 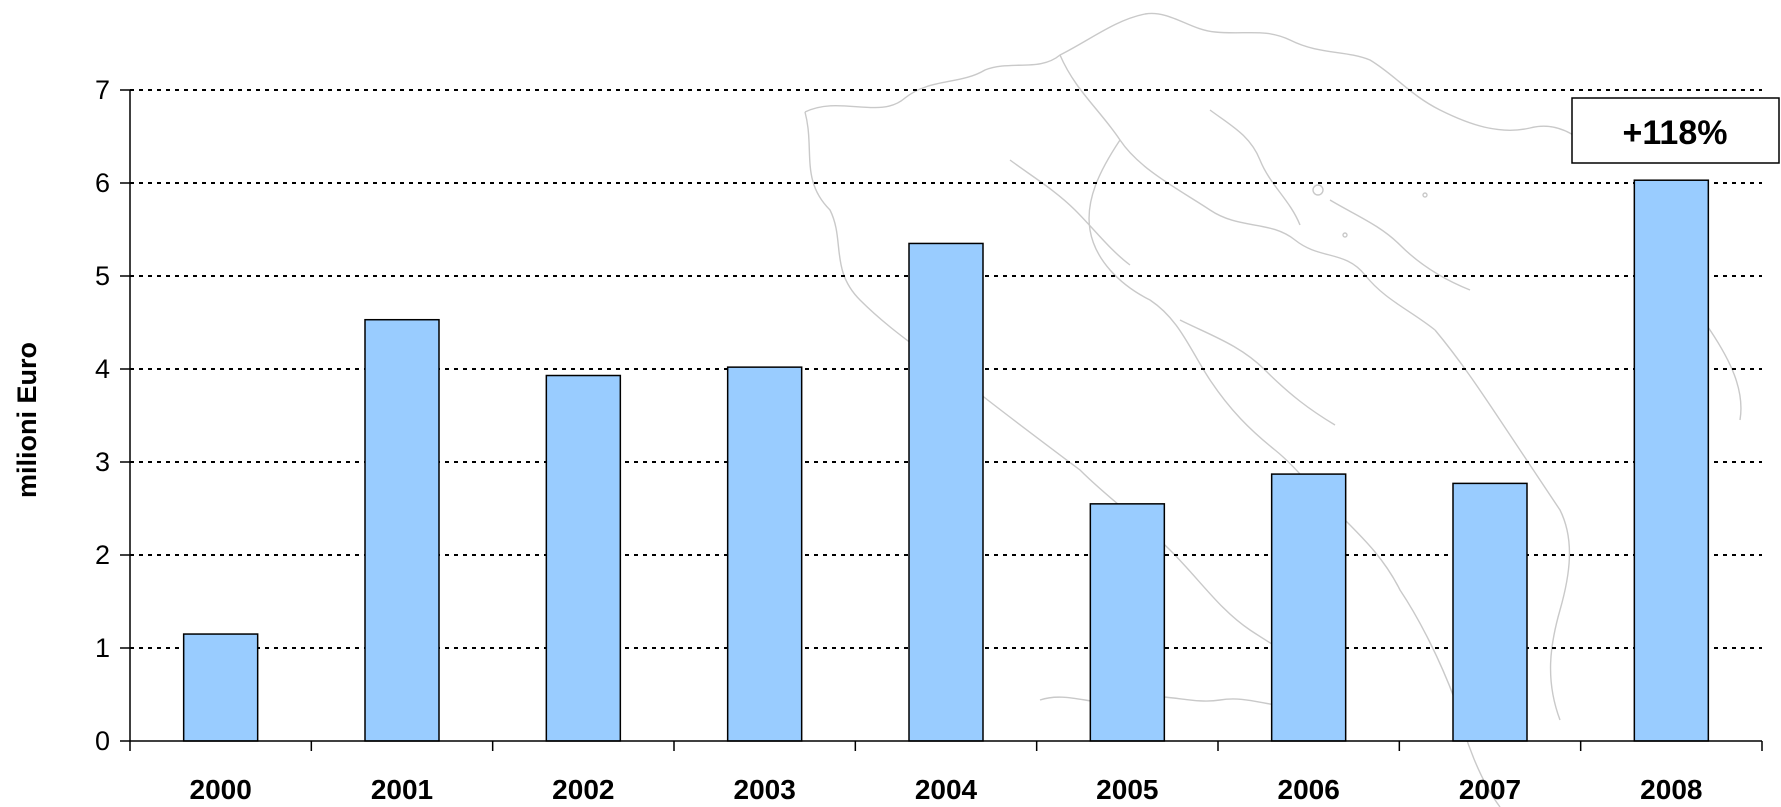 What do you see at coordinates (1675, 133) in the screenshot?
I see `callout-text: +118%` at bounding box center [1675, 133].